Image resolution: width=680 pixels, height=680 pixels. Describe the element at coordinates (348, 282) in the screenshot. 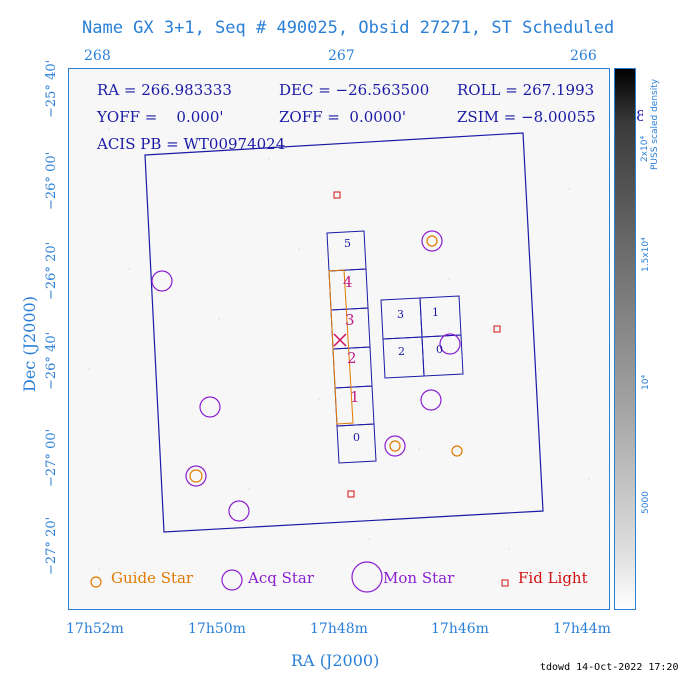

I see `chip-label-s4: 4` at that location.